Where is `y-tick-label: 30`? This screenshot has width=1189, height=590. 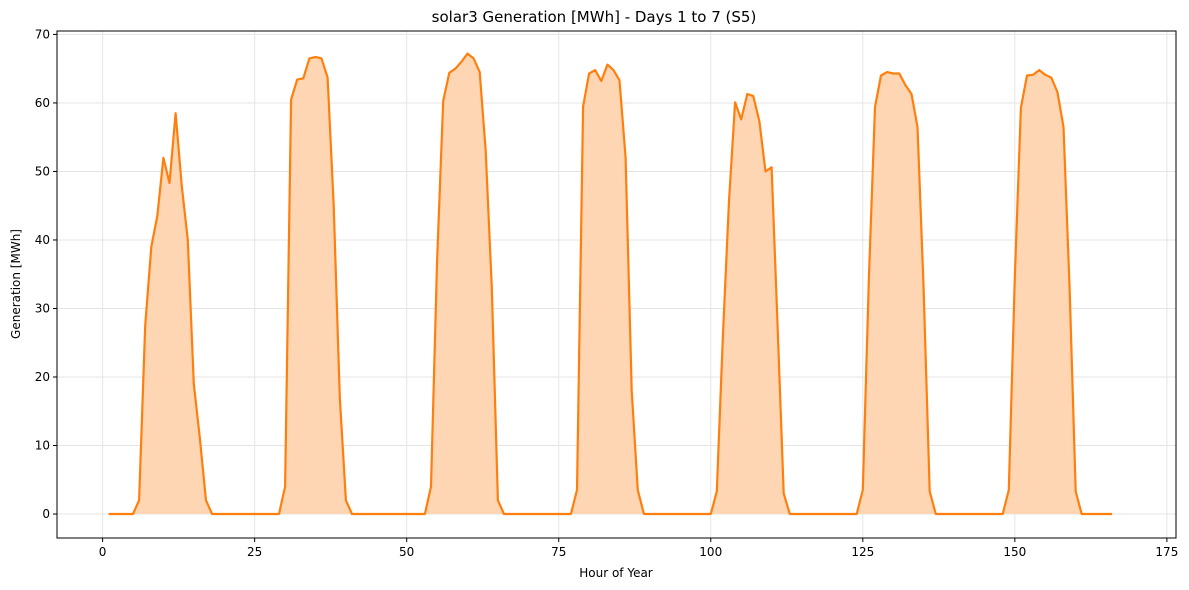
y-tick-label: 30 is located at coordinates (42, 308).